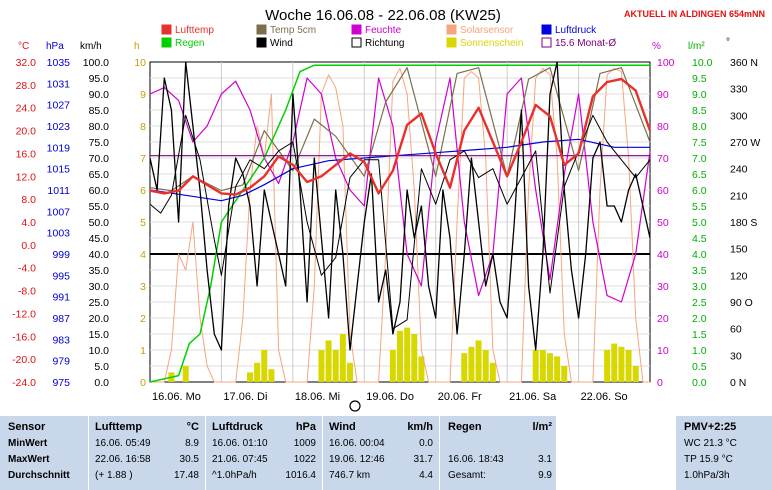 The image size is (772, 490). What do you see at coordinates (99, 319) in the screenshot?
I see `tick-wind_kmh: 20.0` at bounding box center [99, 319].